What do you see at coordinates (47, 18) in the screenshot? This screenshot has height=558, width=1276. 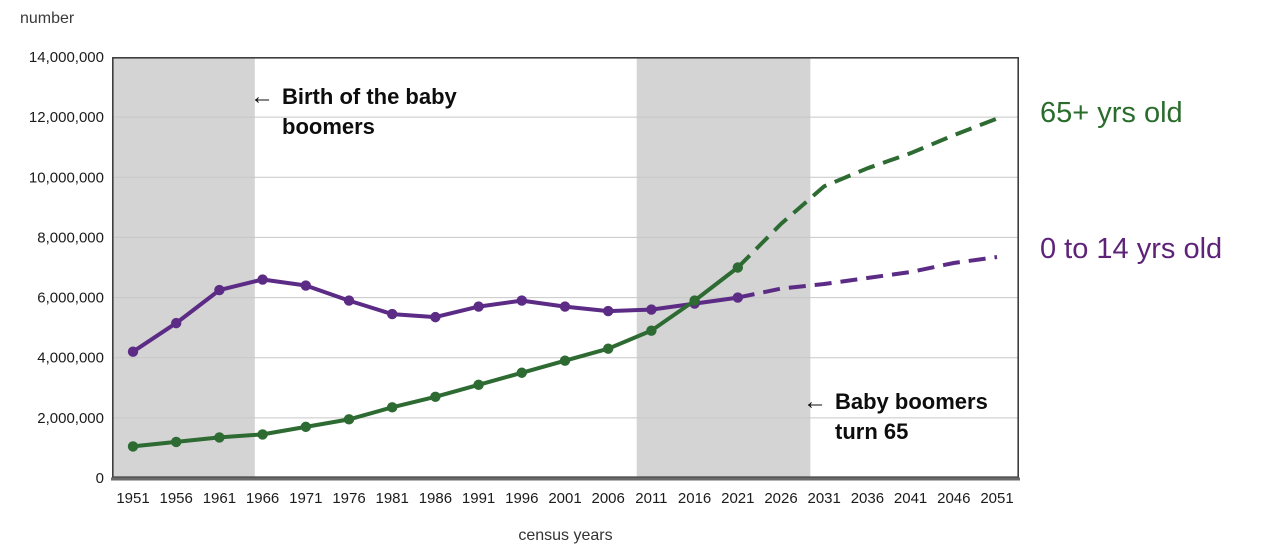 I see `y-axis-title: number` at bounding box center [47, 18].